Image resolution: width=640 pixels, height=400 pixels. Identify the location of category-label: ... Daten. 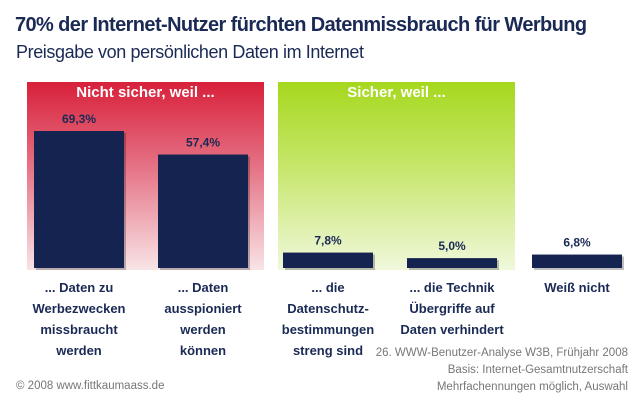
(203, 287).